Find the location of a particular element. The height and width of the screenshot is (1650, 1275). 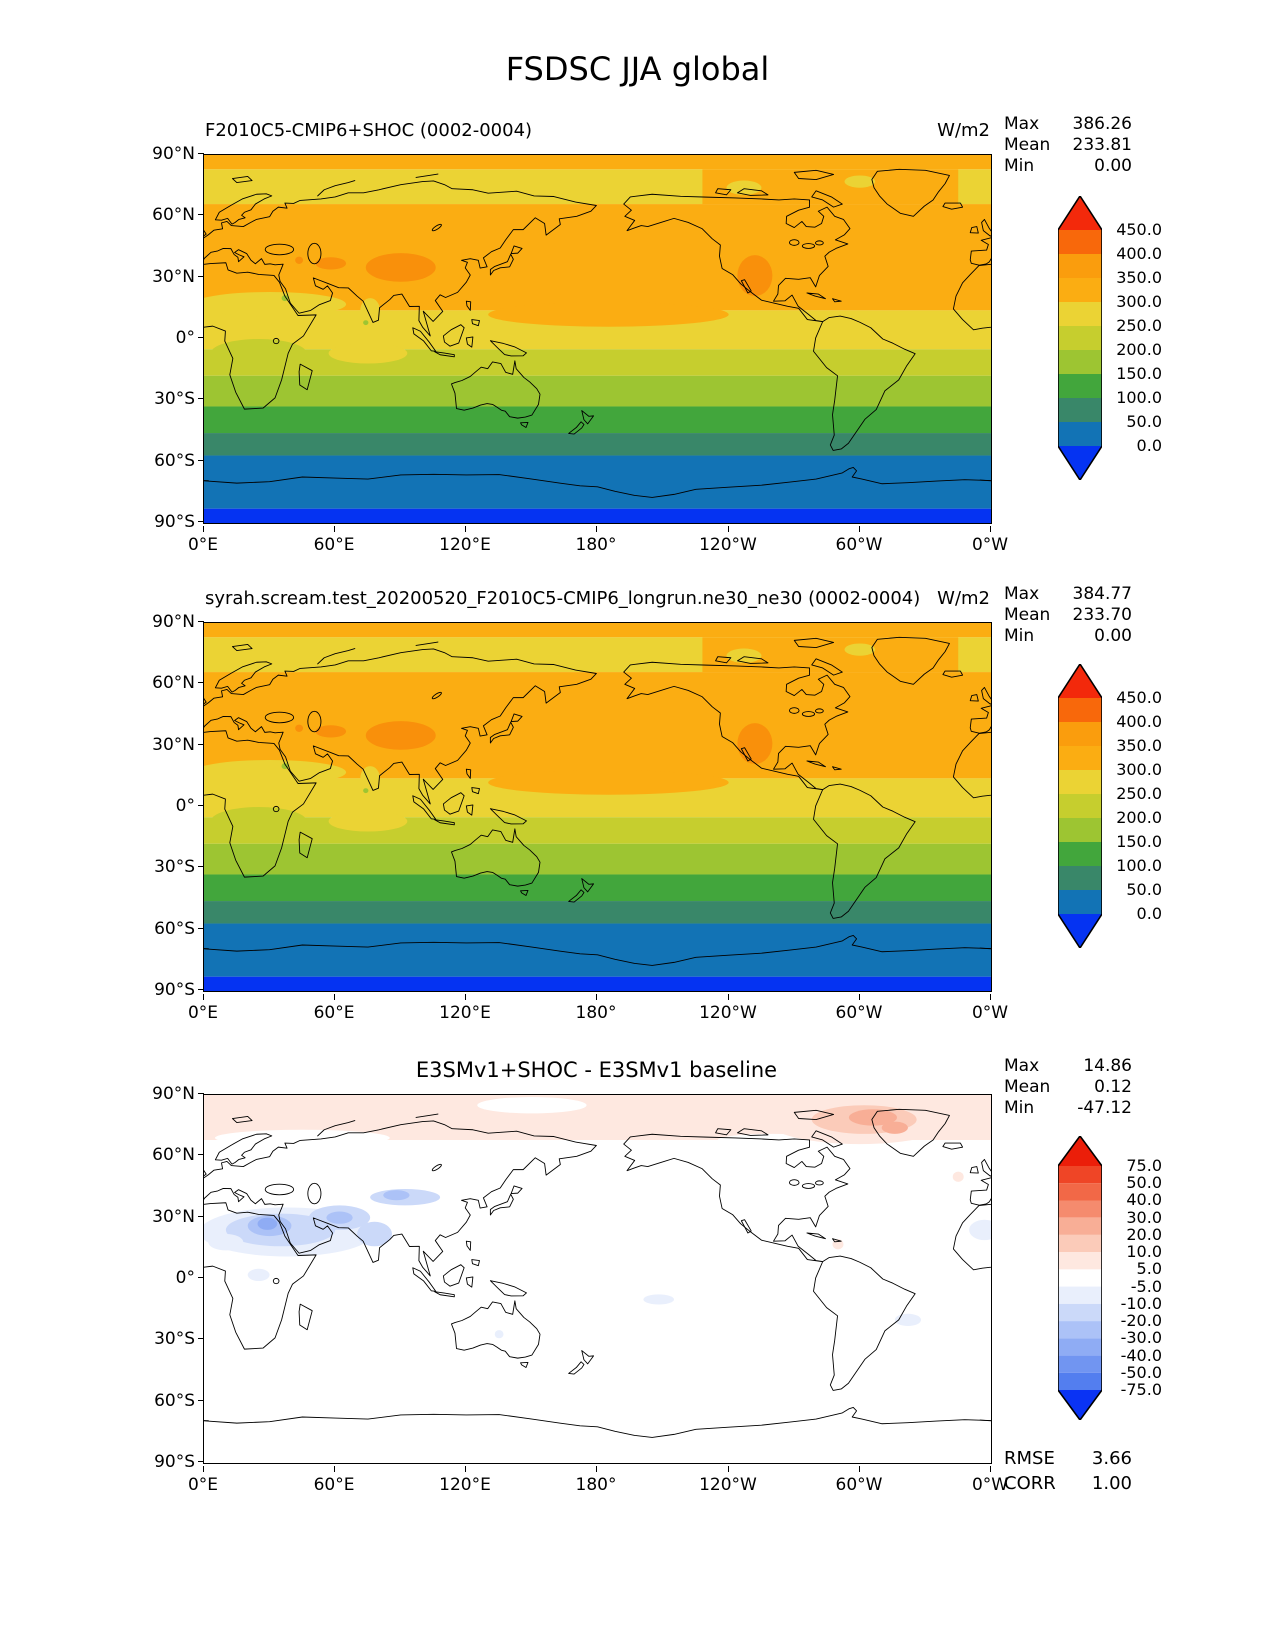

stat-mean-value: 233.70 is located at coordinates (1102, 615).